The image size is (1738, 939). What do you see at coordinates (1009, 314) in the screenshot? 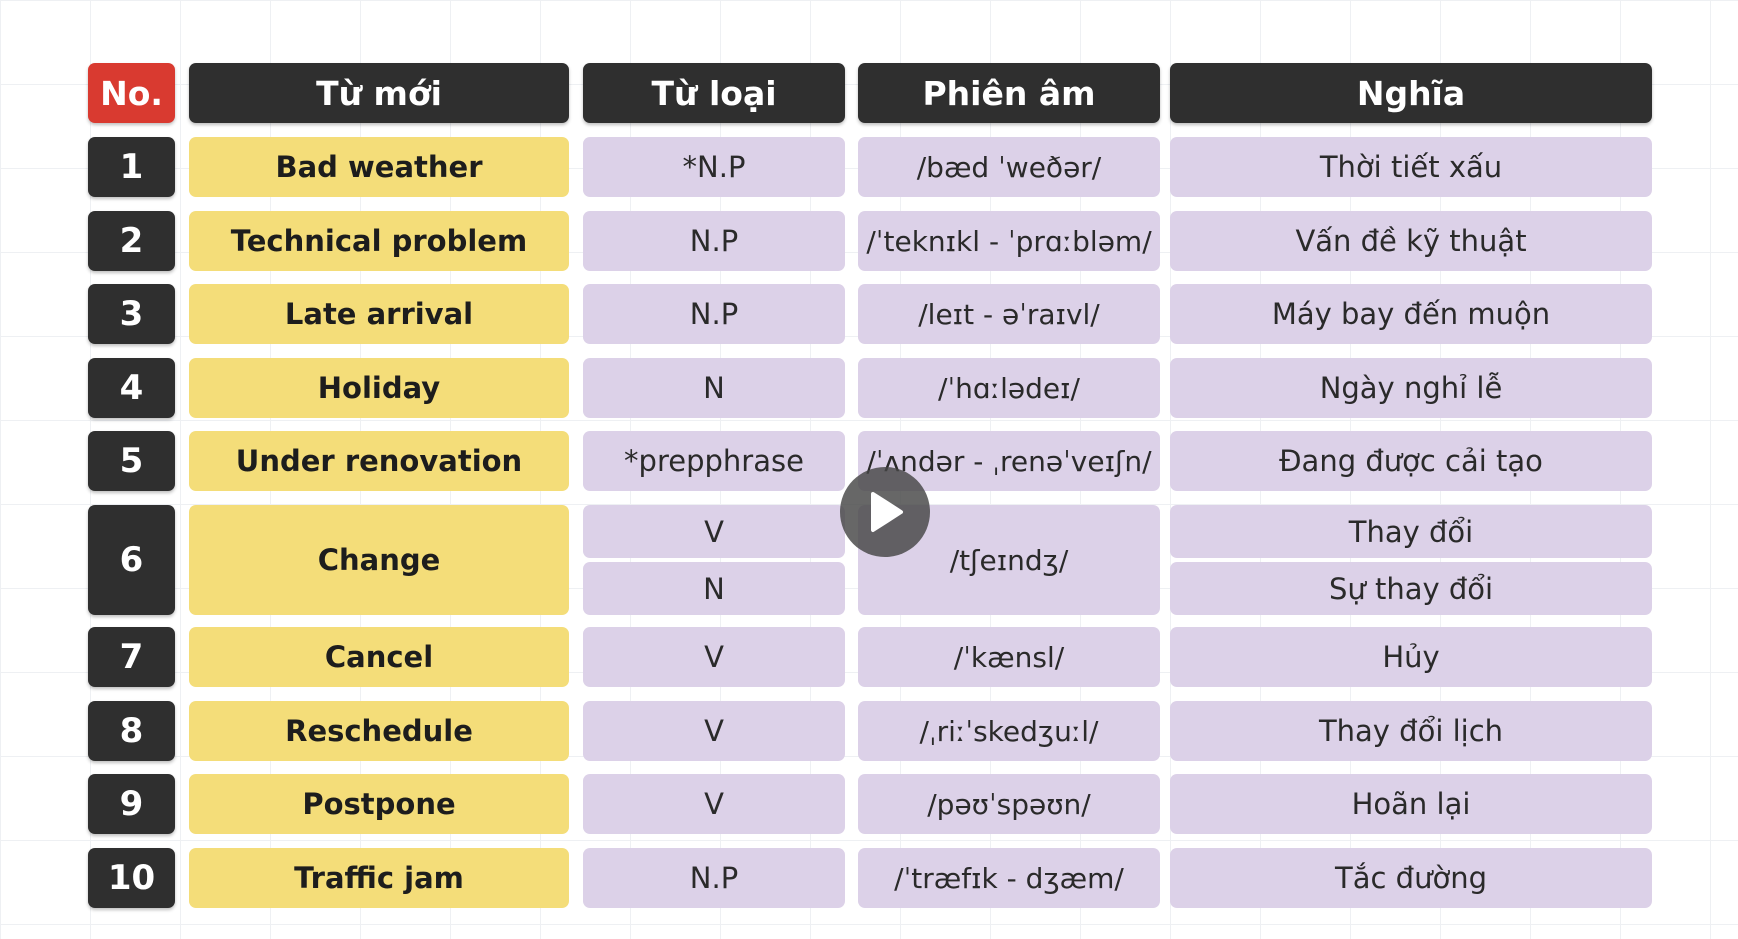
I see `row-pronunciation: /leɪt - əˈraɪvl/` at bounding box center [1009, 314].